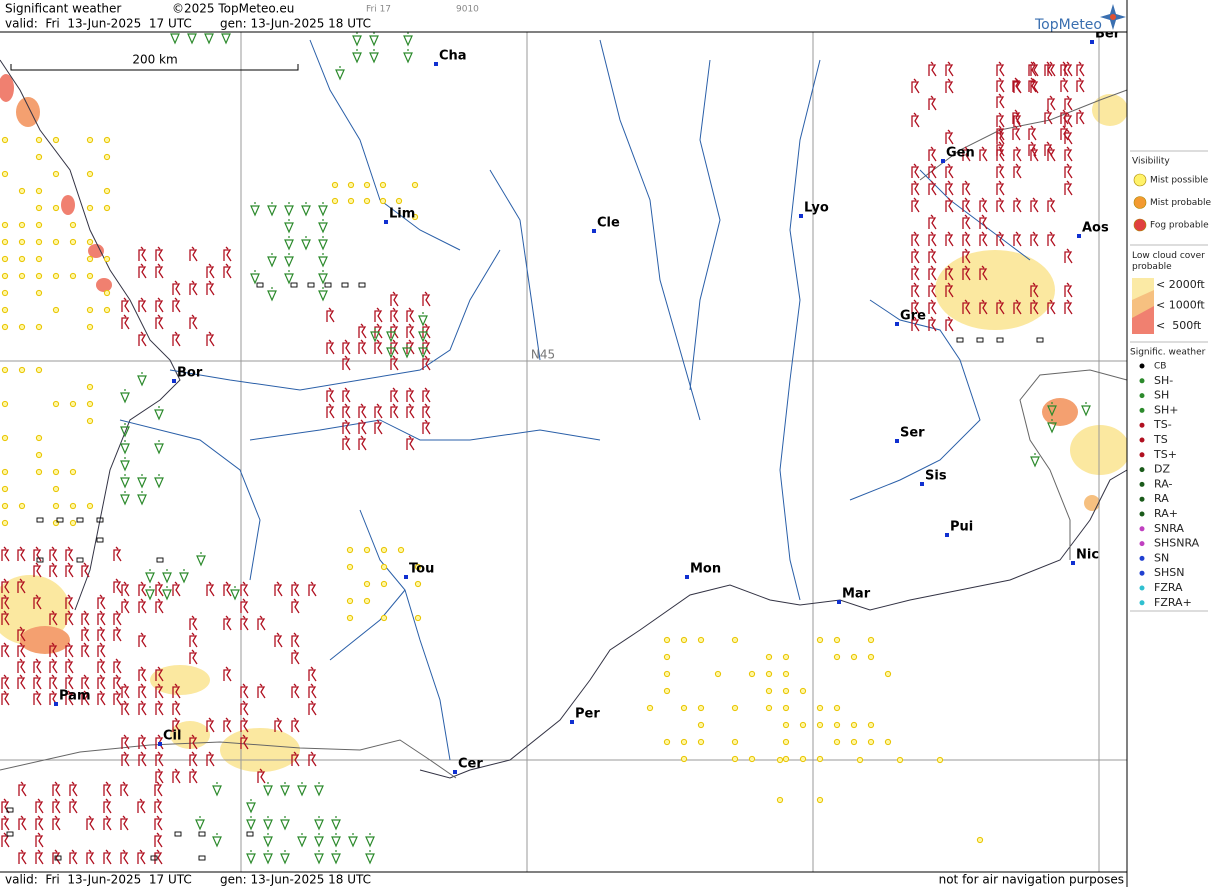 This screenshot has width=1219, height=887. What do you see at coordinates (1073, 464) in the screenshot?
I see `border` at bounding box center [1073, 464].